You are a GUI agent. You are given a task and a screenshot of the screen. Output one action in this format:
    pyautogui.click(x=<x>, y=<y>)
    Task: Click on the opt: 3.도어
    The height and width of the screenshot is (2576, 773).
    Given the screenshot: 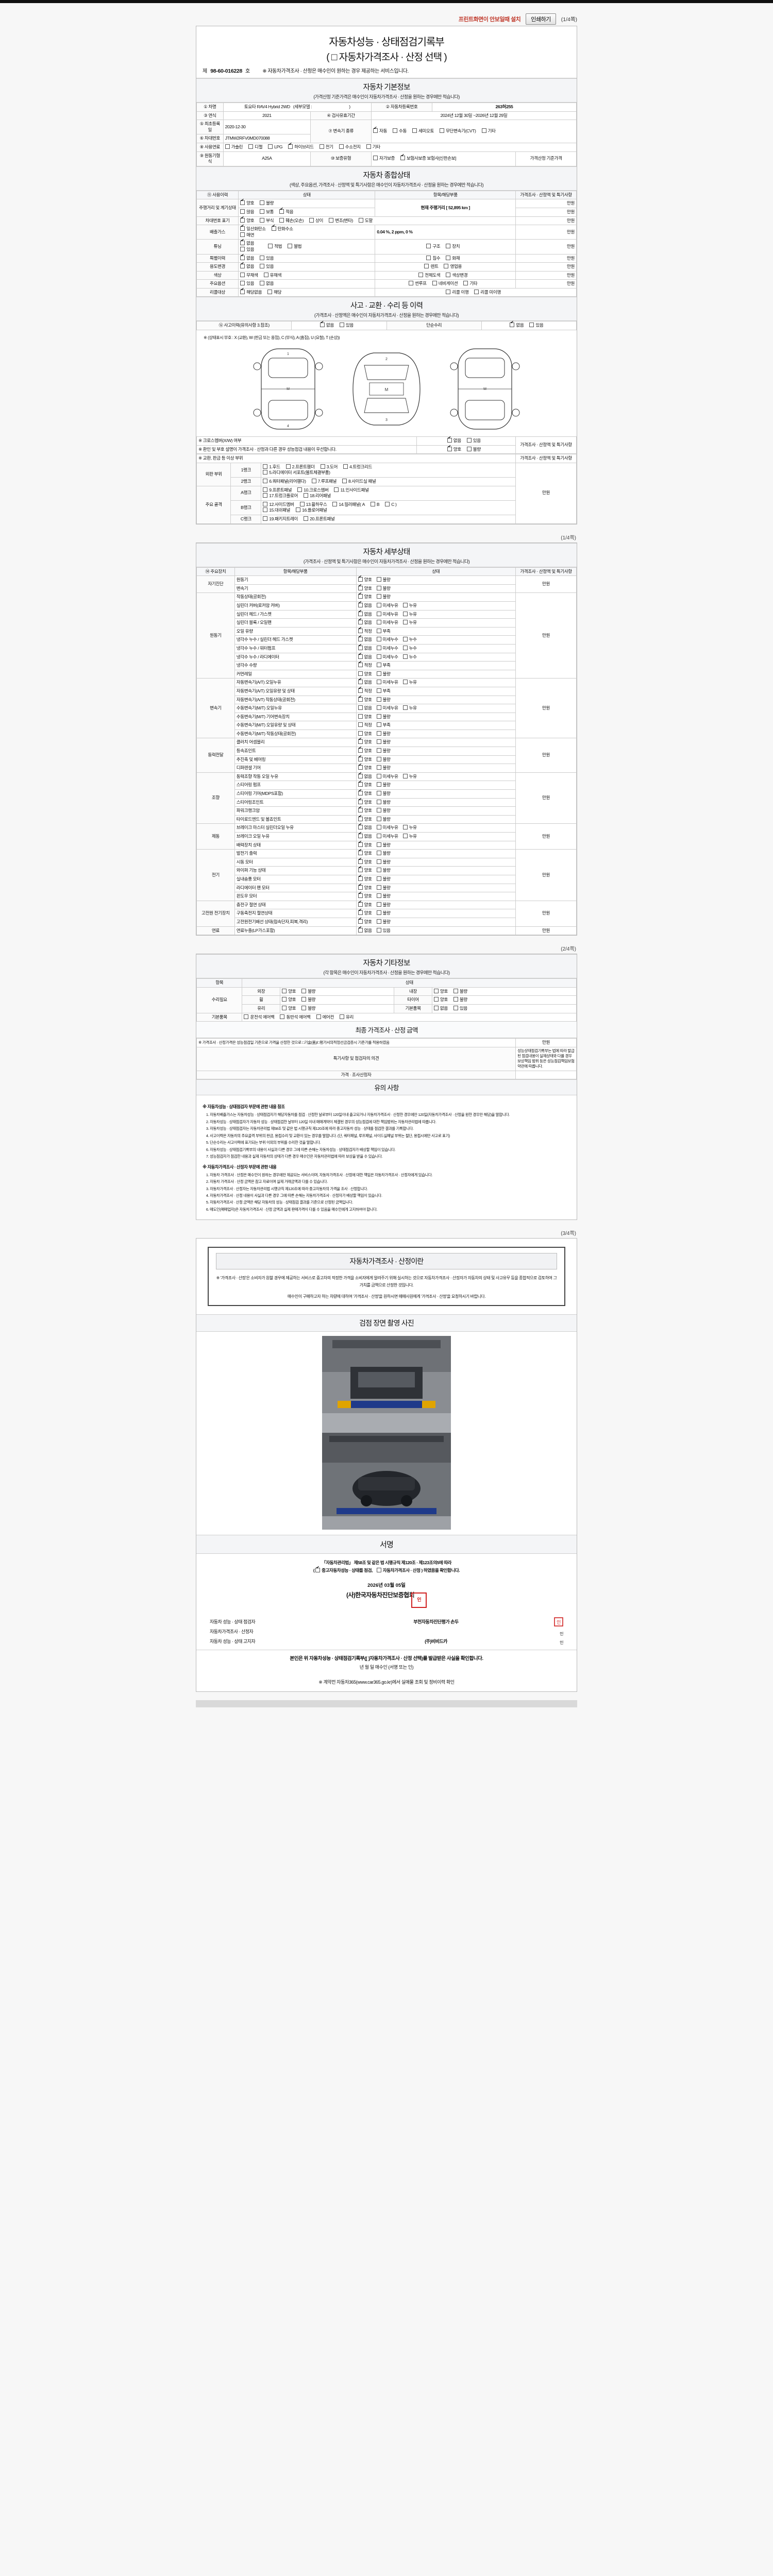 What is the action you would take?
    pyautogui.click(x=329, y=467)
    